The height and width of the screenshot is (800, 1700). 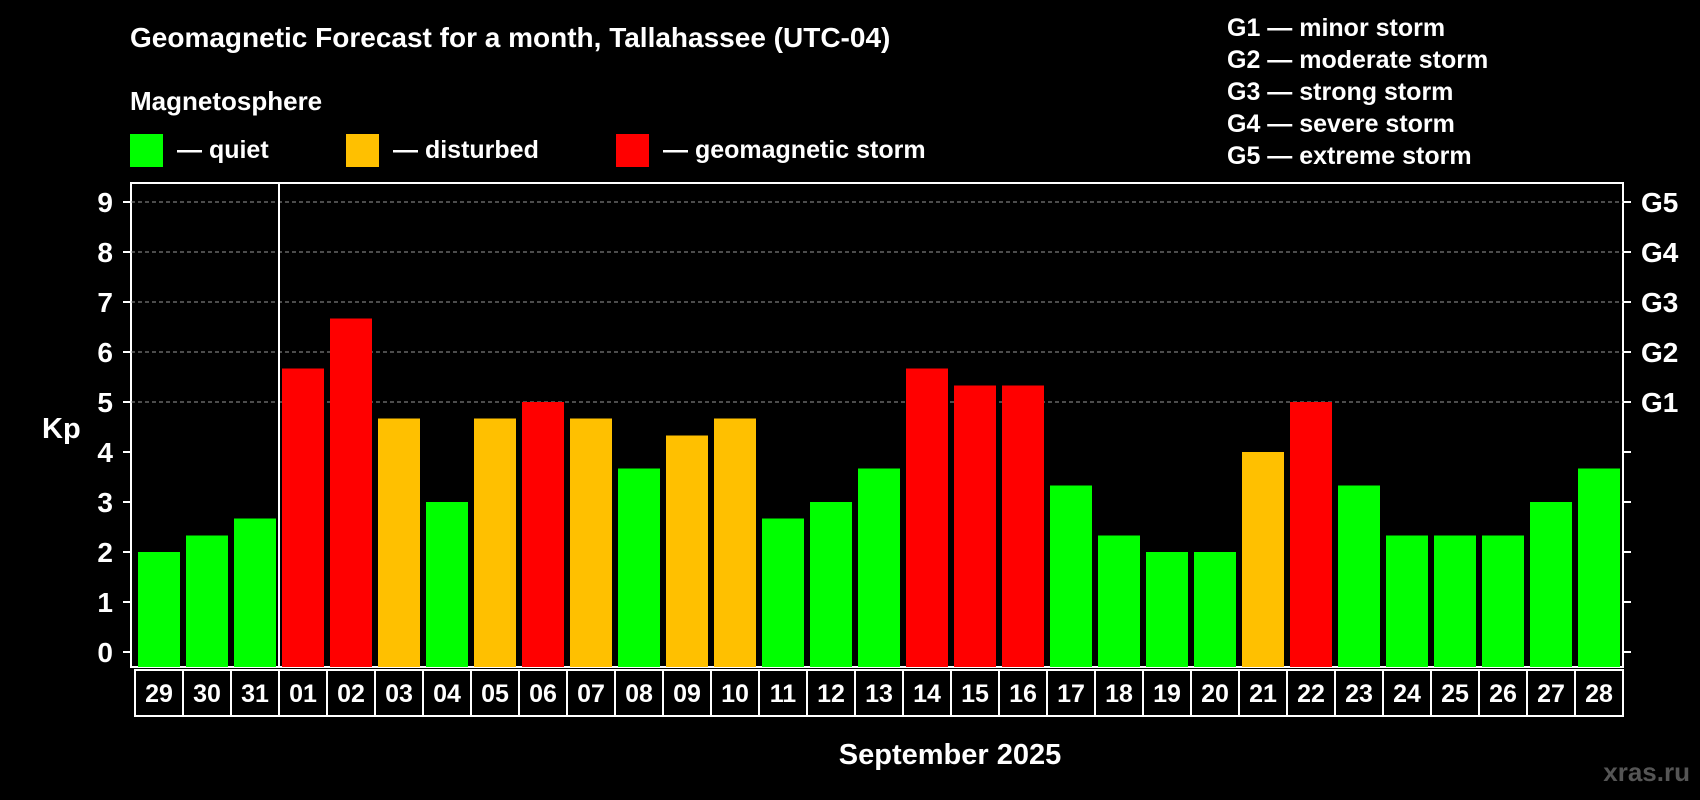 I want to click on storm-swatch, so click(x=632, y=150).